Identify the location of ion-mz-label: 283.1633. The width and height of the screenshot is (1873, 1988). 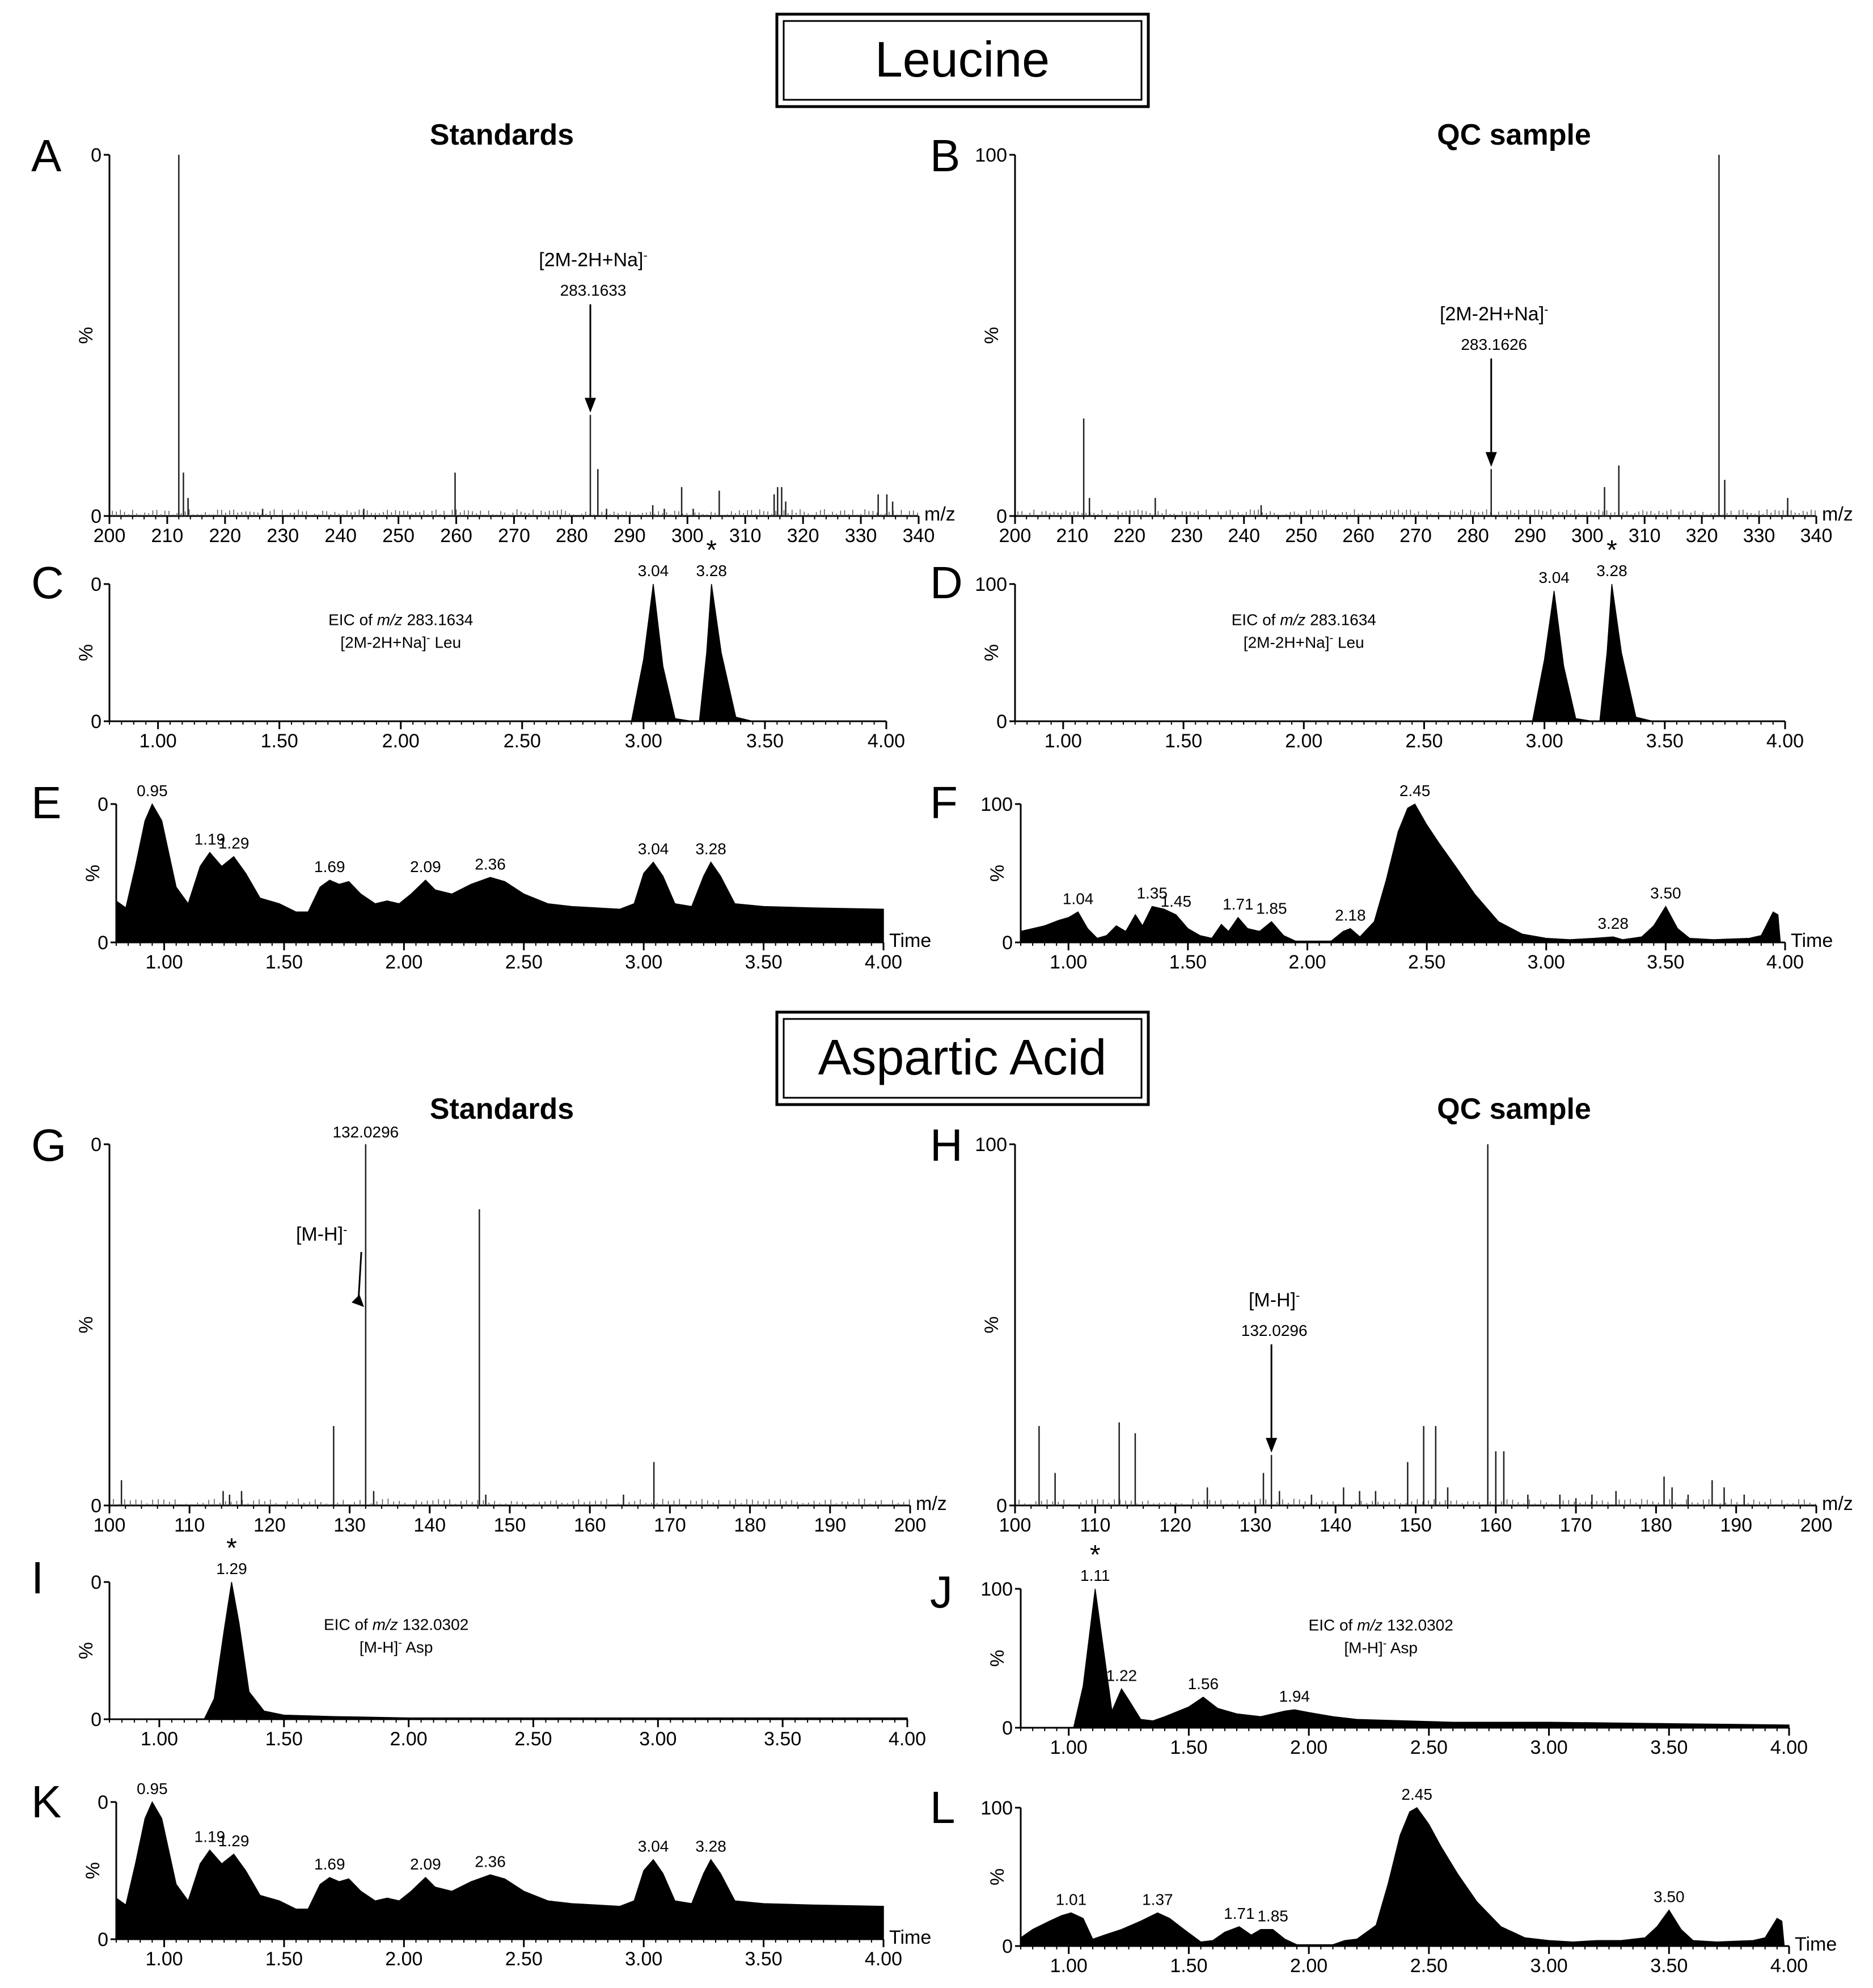
(593, 290).